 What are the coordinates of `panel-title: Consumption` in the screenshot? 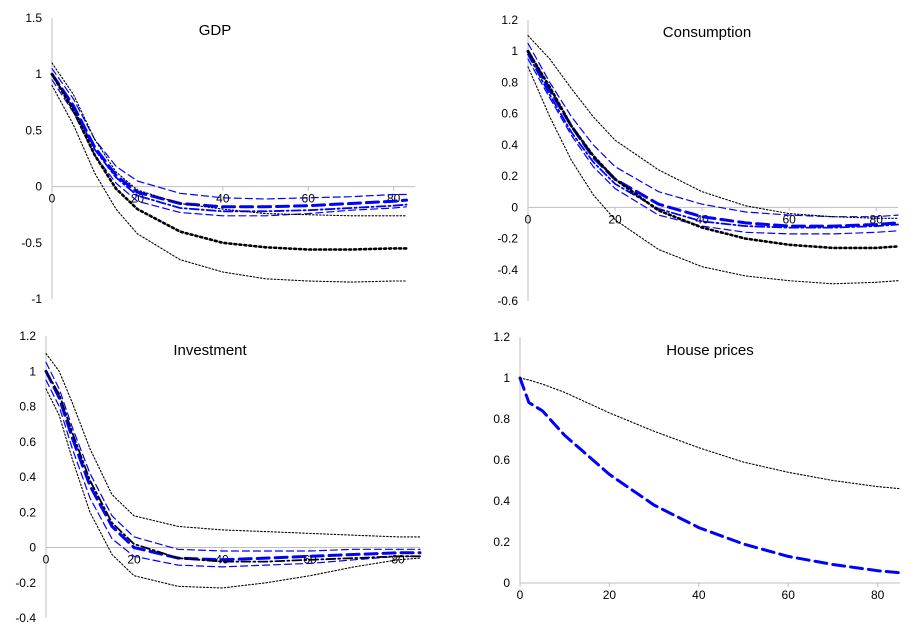 It's located at (707, 32).